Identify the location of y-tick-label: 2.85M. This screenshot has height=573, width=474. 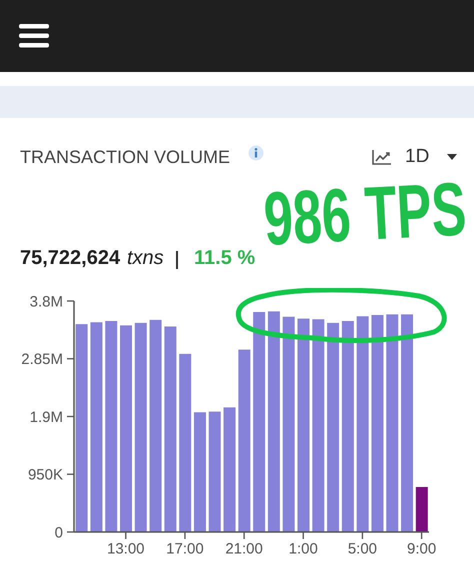
(42, 359).